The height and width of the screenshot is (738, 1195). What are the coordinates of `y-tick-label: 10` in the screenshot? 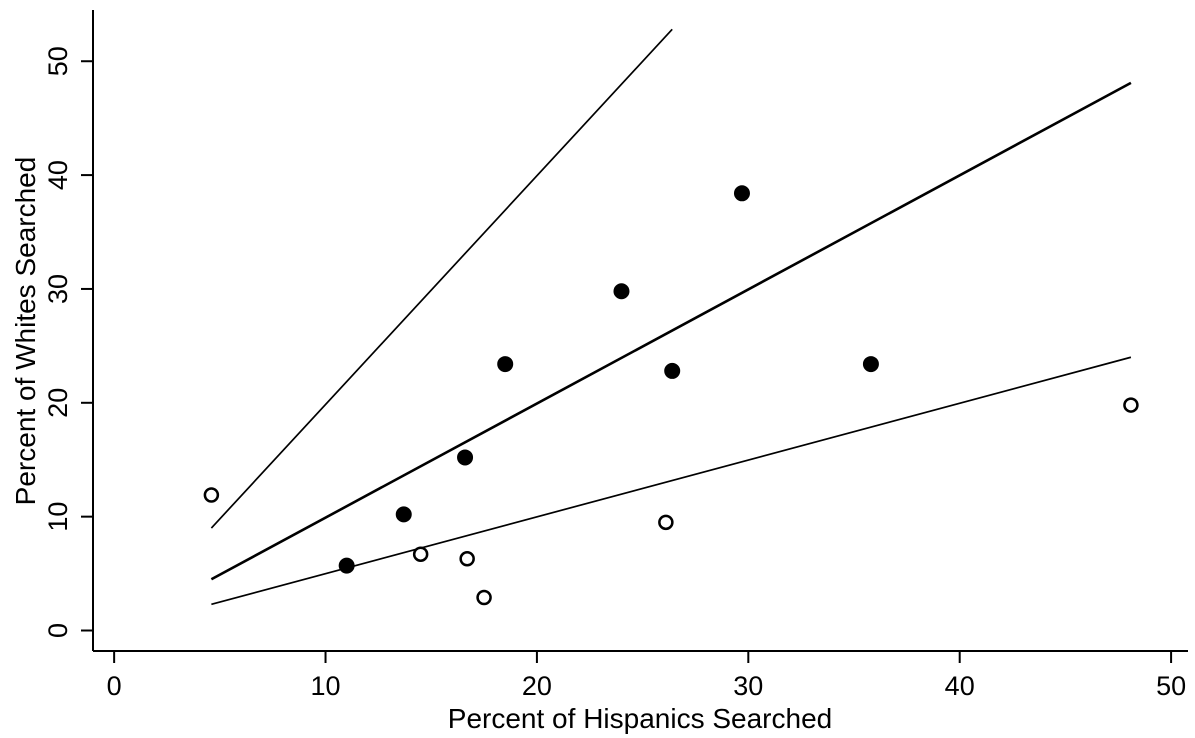 It's located at (58, 517).